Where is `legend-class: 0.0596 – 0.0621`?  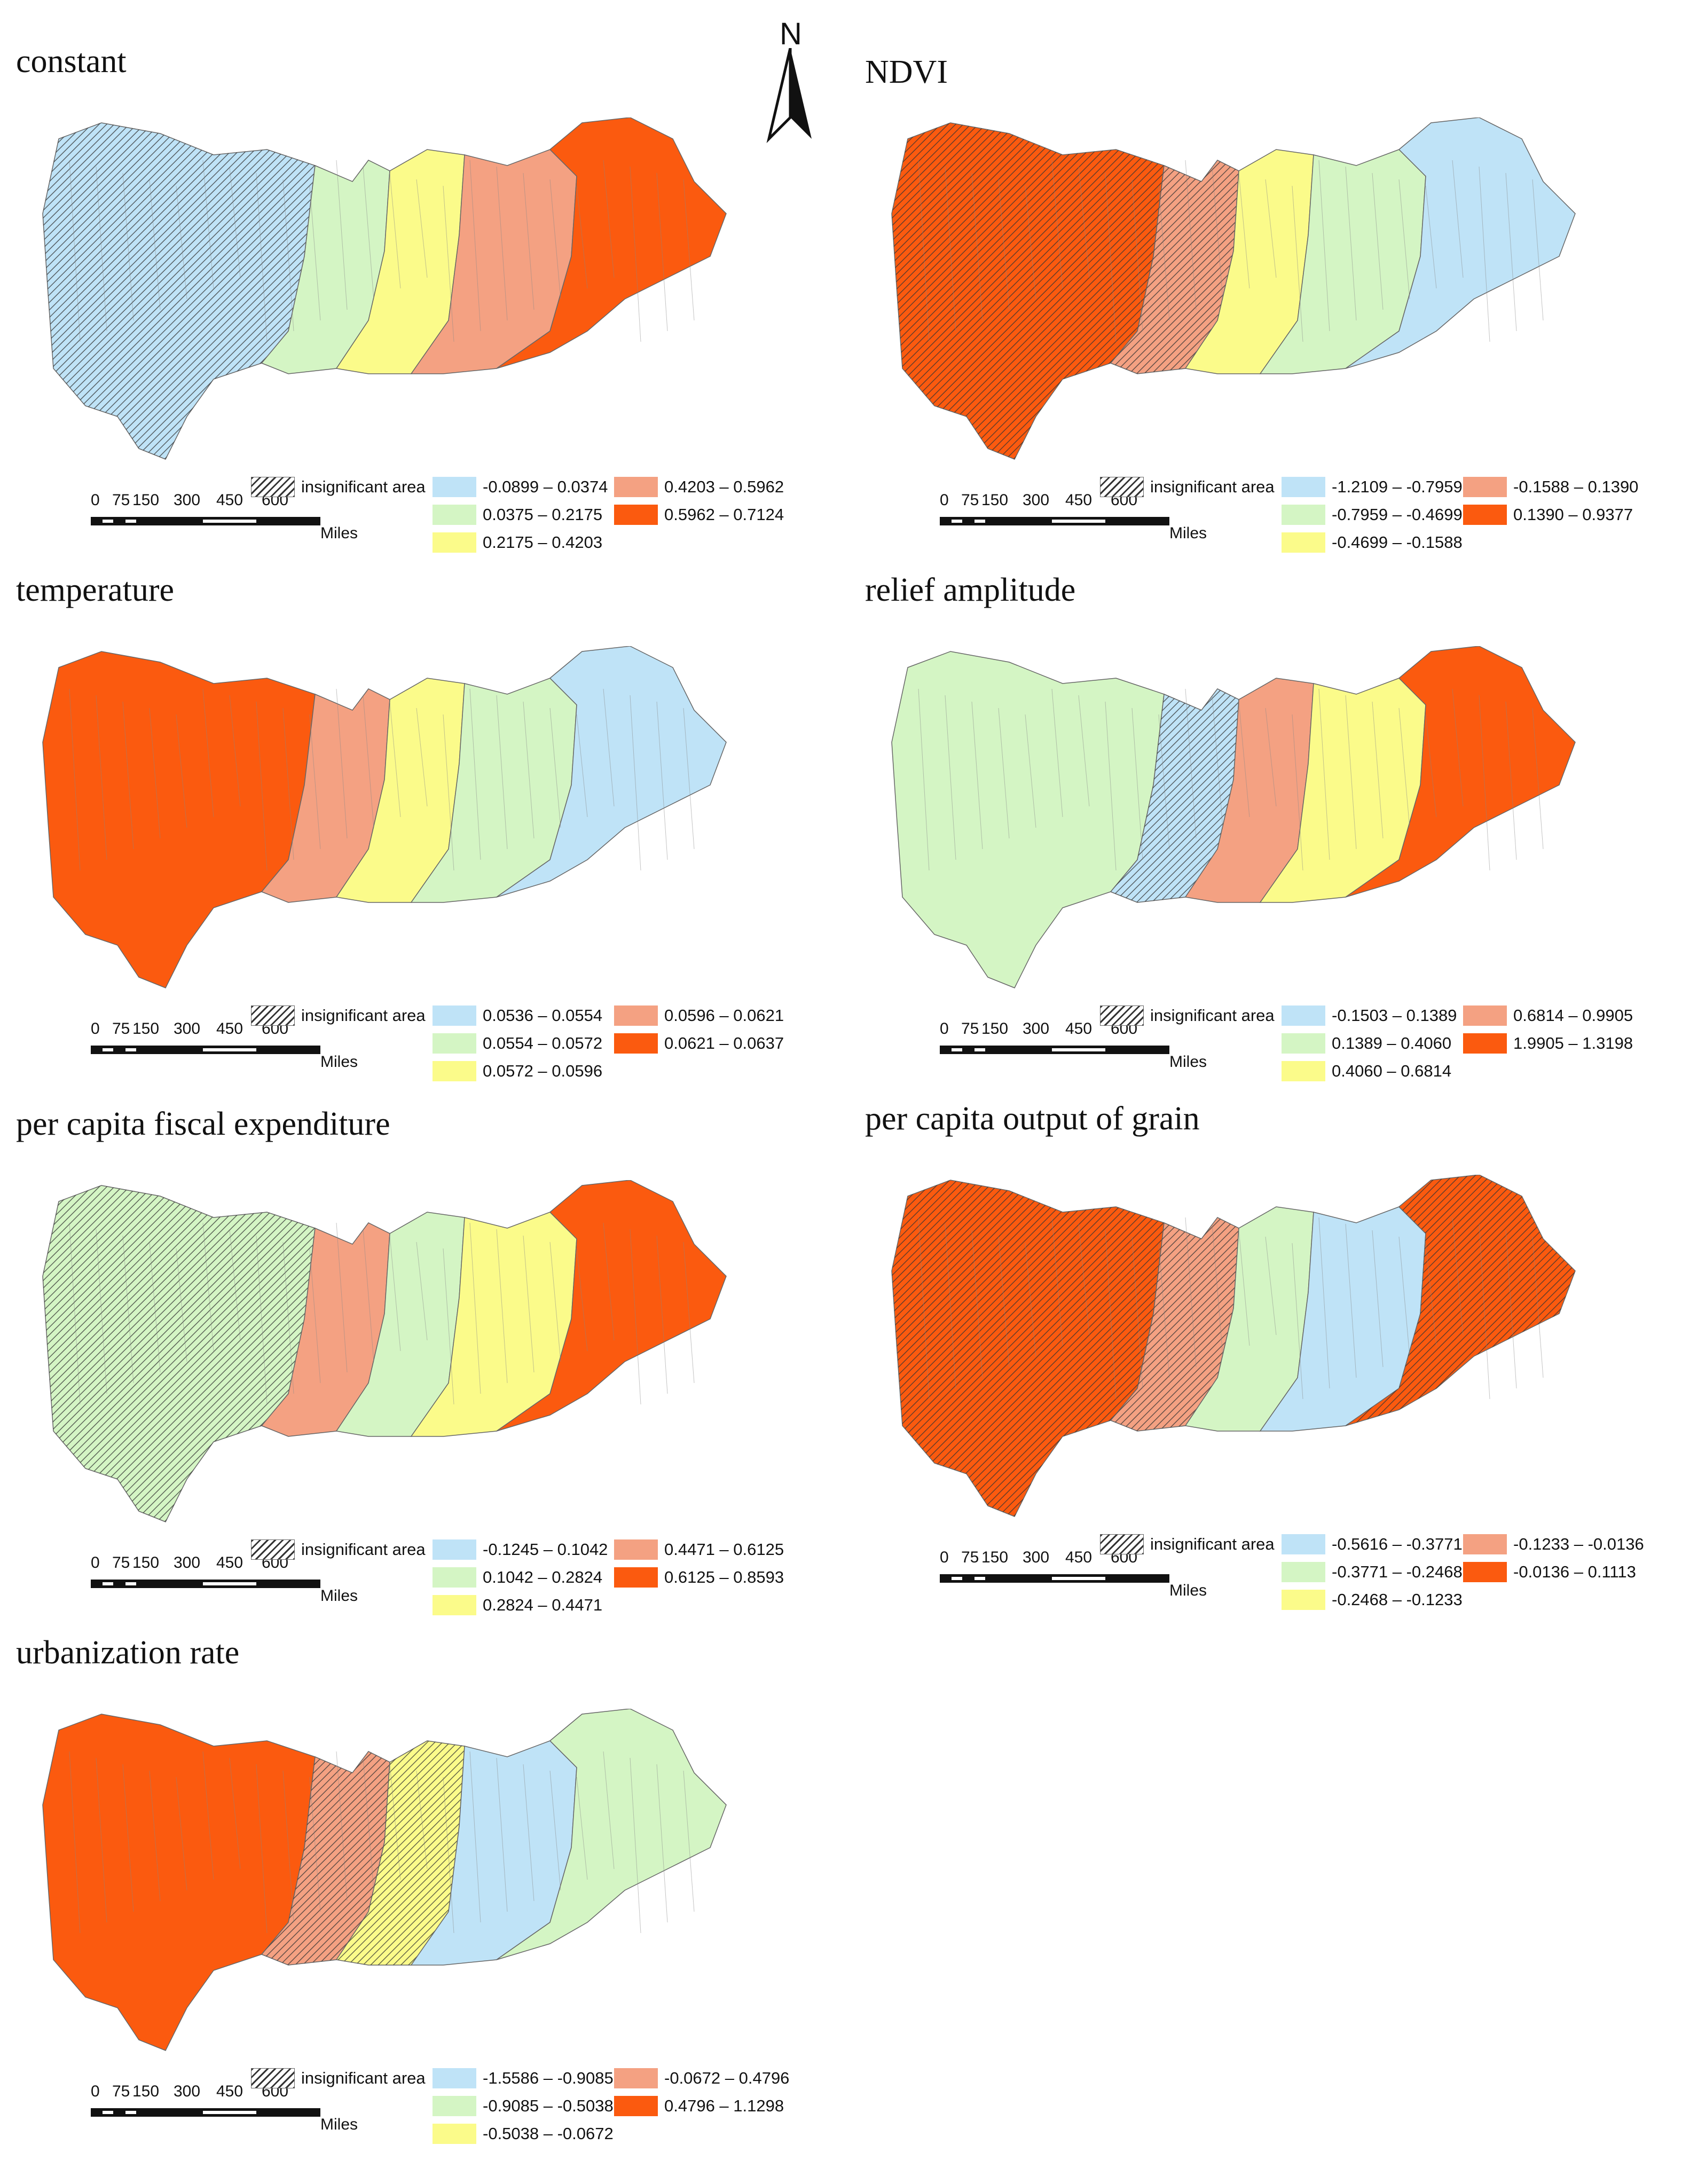 legend-class: 0.0596 – 0.0621 is located at coordinates (699, 1015).